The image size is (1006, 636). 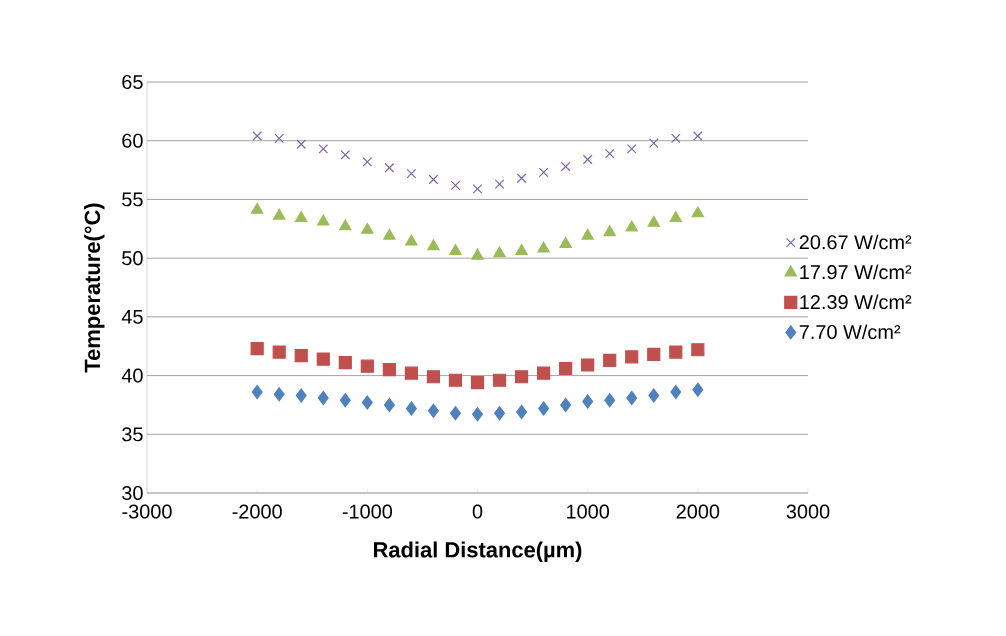 I want to click on y-tick-label: 30, so click(x=132, y=493).